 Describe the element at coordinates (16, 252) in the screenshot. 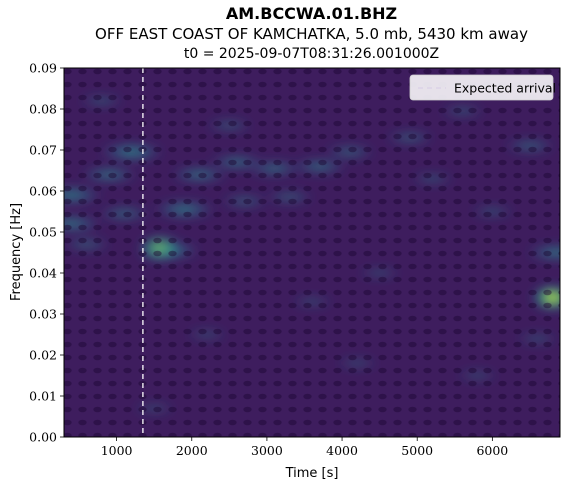

I see `y-axis-label: Frequency [Hz]` at that location.